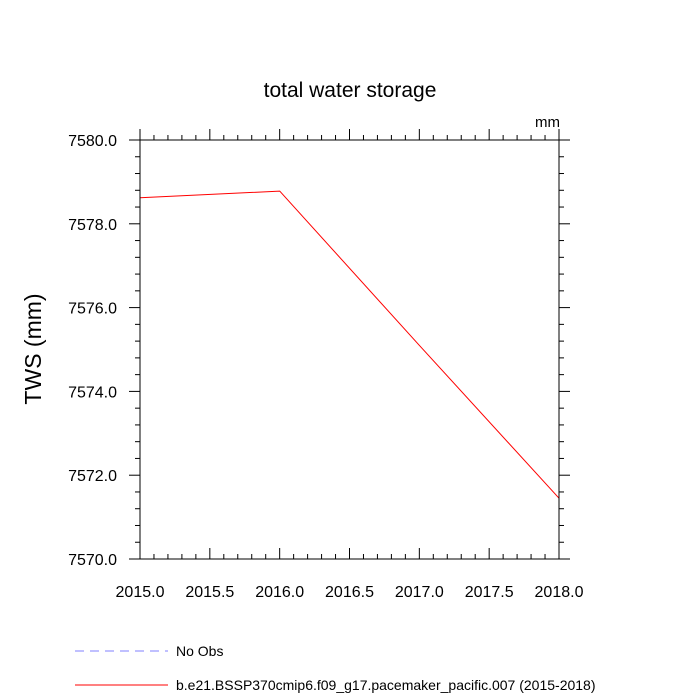 The height and width of the screenshot is (700, 700). Describe the element at coordinates (199, 651) in the screenshot. I see `legend-label-no-obs: No Obs` at that location.